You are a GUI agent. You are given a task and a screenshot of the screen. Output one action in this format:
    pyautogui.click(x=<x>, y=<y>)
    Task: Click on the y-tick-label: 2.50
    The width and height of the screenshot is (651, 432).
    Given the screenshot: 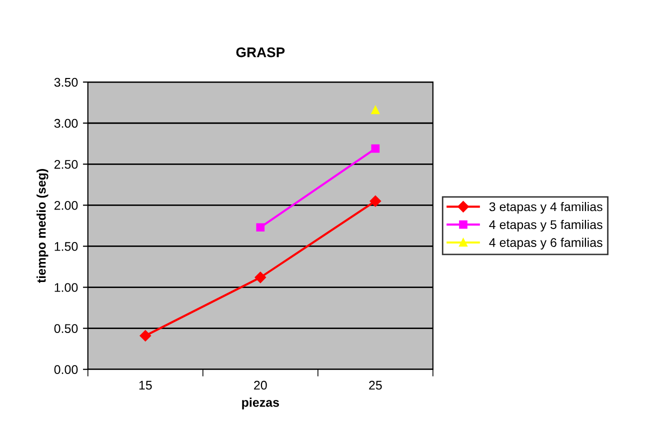 What is the action you would take?
    pyautogui.click(x=66, y=164)
    